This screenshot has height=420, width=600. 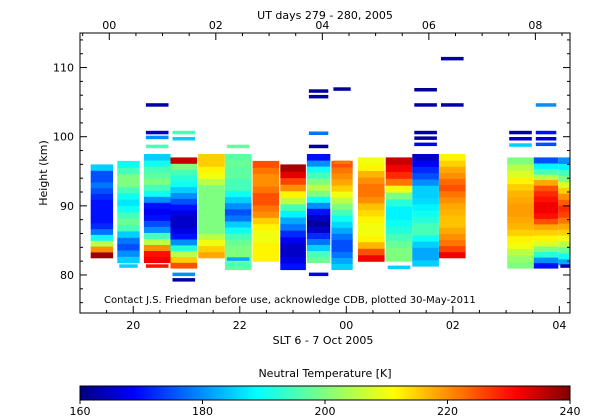 What do you see at coordinates (202, 411) in the screenshot?
I see `colorbar-tick-label: 180` at bounding box center [202, 411].